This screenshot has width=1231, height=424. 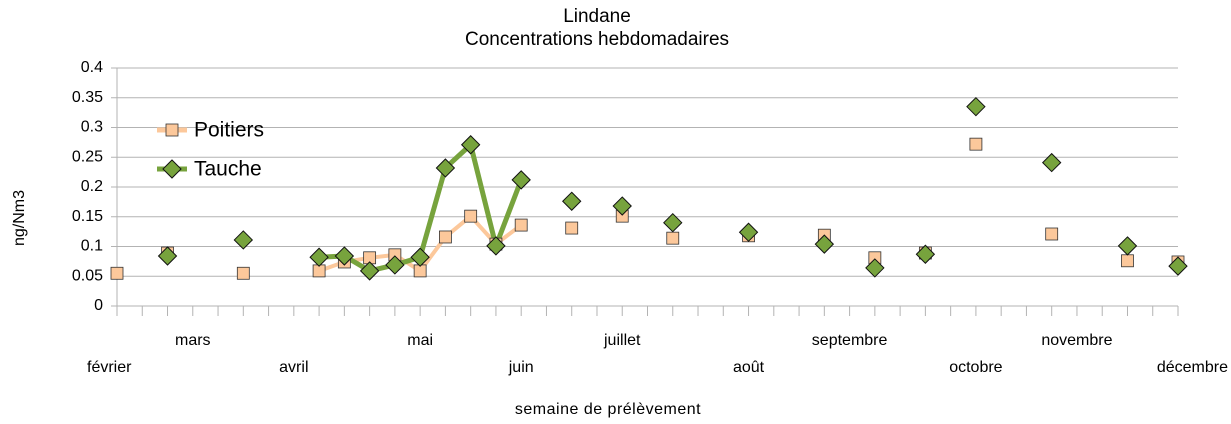 I want to click on x-tick-label: mars, so click(x=193, y=340).